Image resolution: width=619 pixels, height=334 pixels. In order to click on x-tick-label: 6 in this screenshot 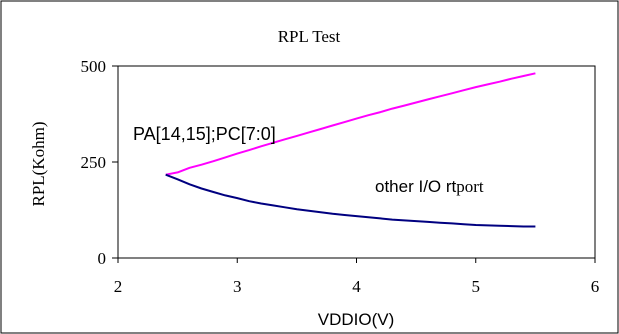, I will do `click(595, 286)`.